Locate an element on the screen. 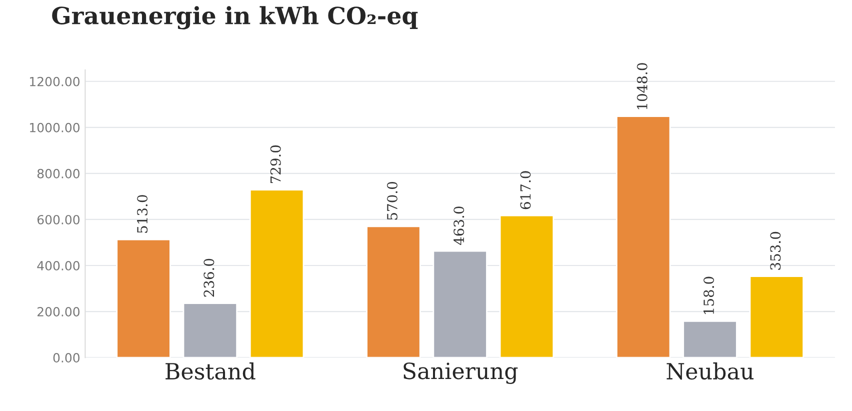 Image resolution: width=852 pixels, height=411 pixels. y-tick-label: 1000.00 is located at coordinates (55, 127).